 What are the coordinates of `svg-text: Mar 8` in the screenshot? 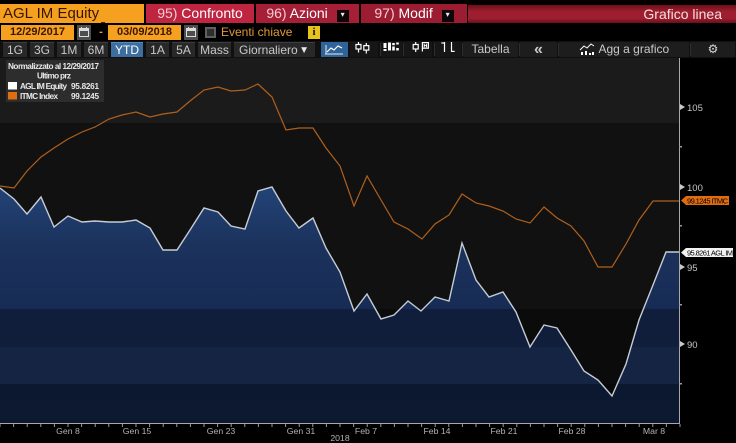 It's located at (654, 431).